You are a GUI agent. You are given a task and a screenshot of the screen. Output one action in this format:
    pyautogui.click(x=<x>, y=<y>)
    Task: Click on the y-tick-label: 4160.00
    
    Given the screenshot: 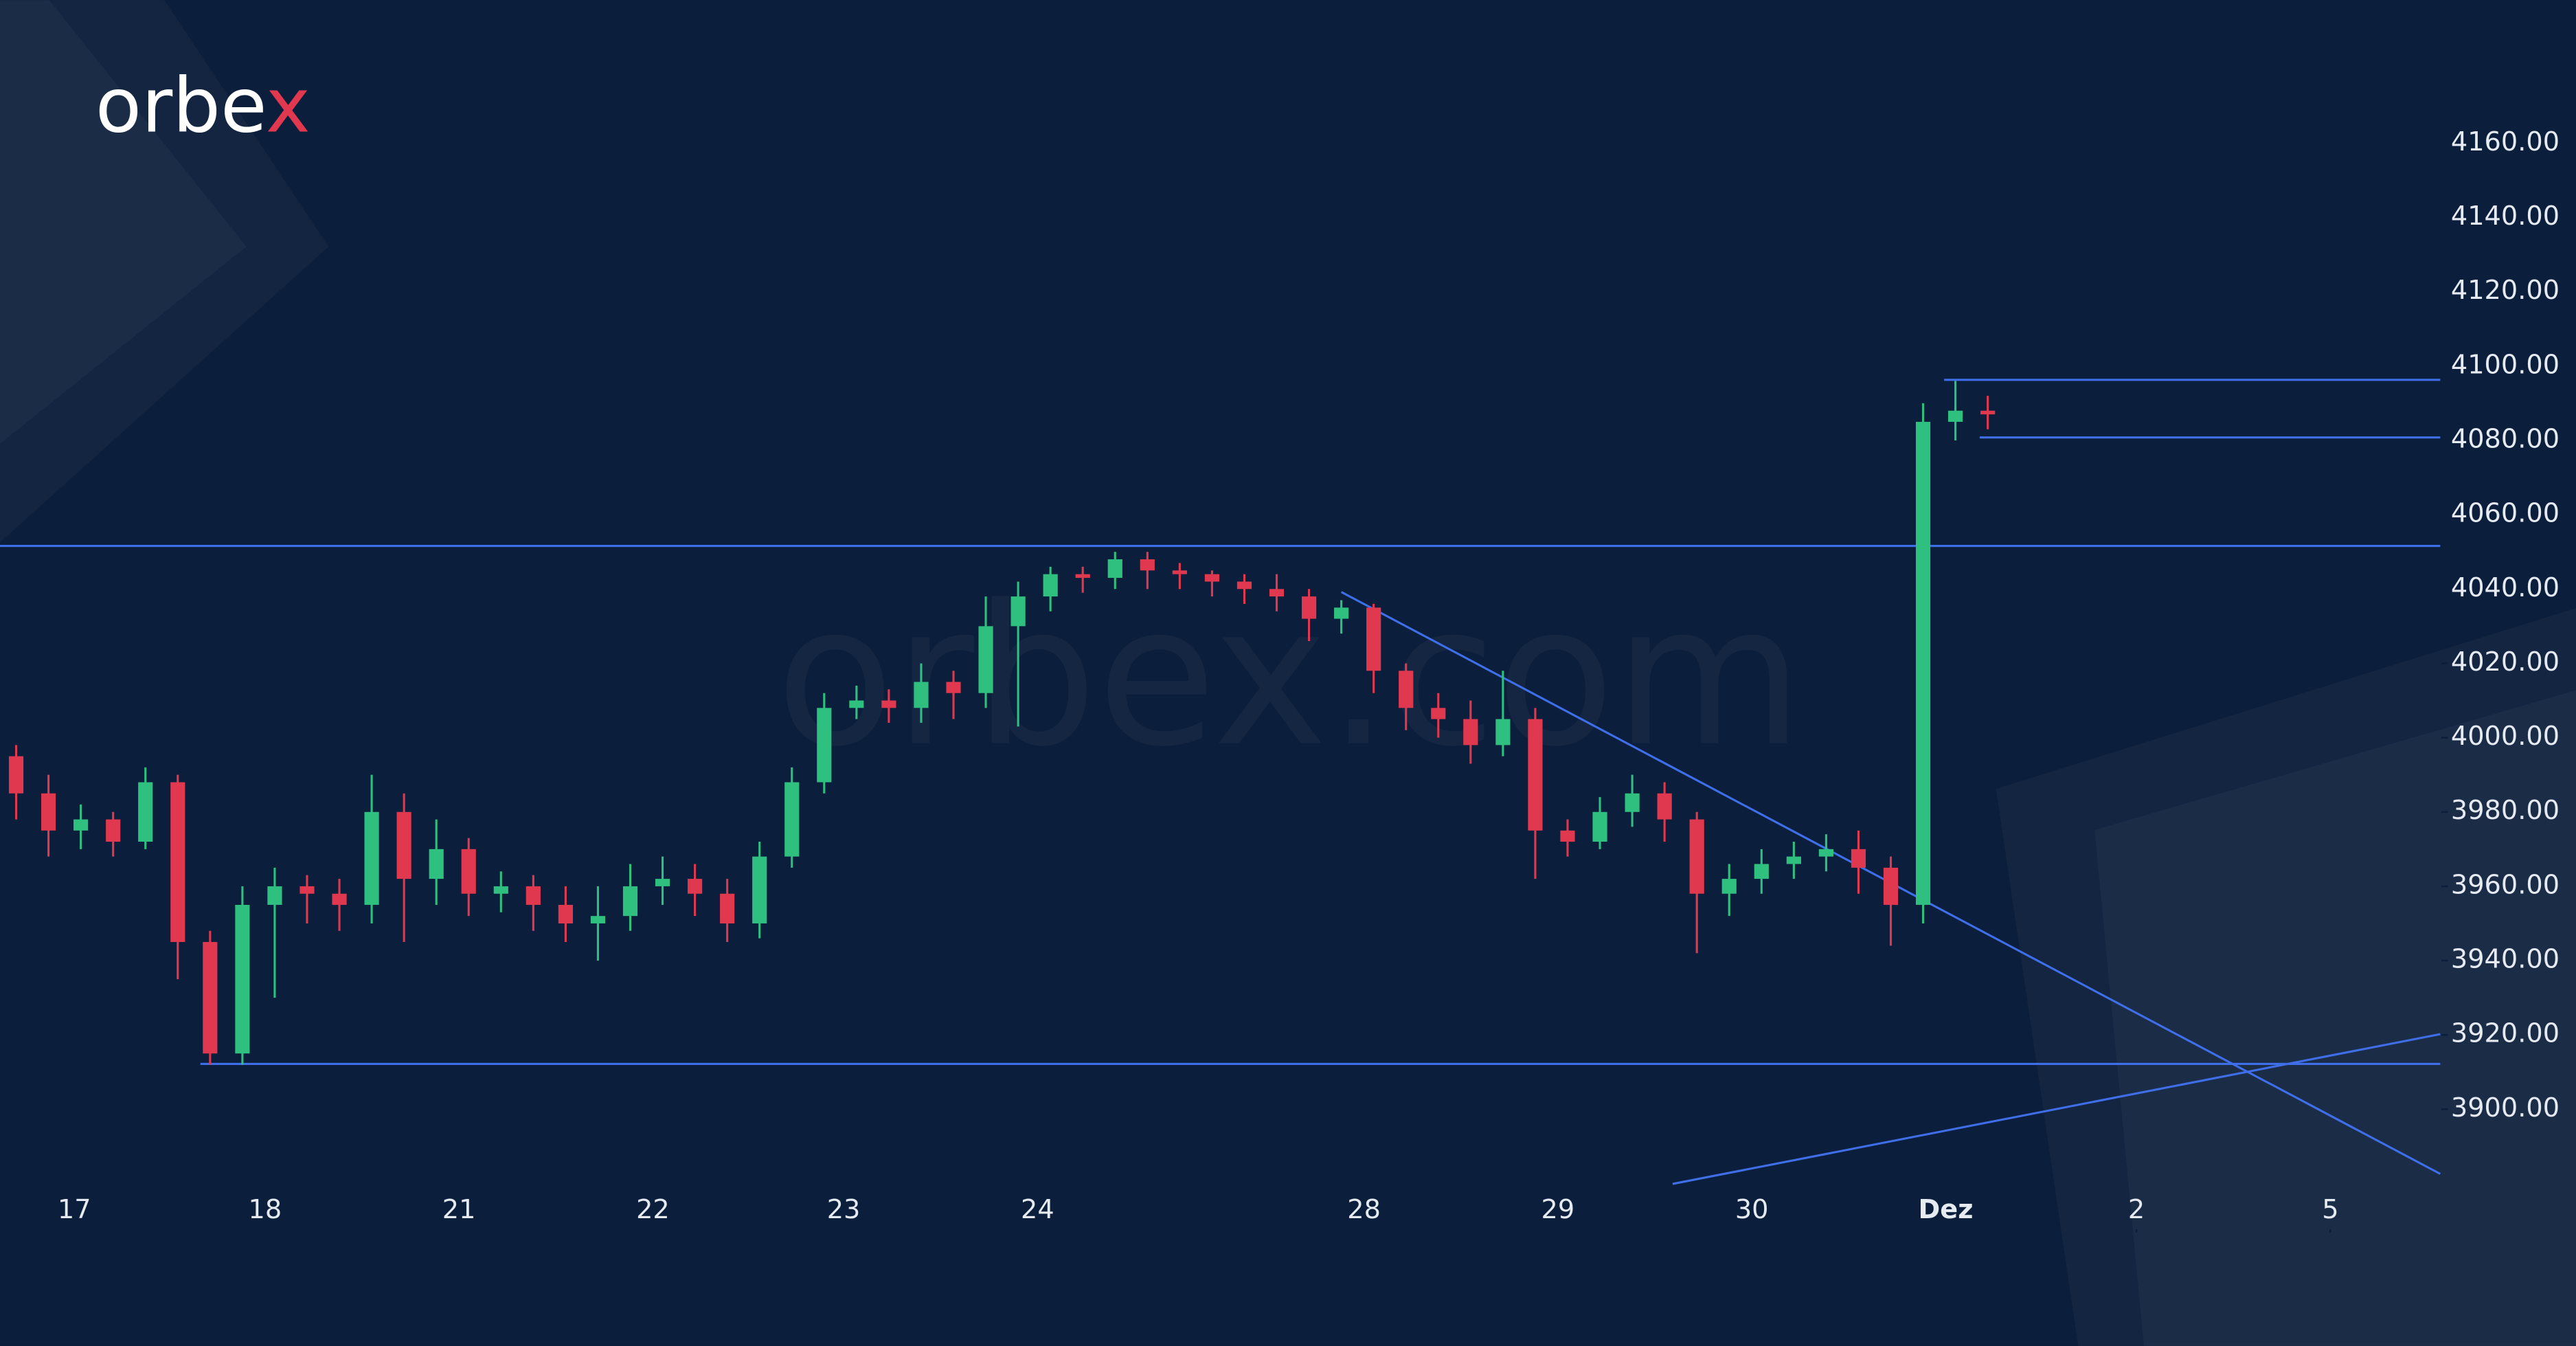 What is the action you would take?
    pyautogui.click(x=2505, y=141)
    